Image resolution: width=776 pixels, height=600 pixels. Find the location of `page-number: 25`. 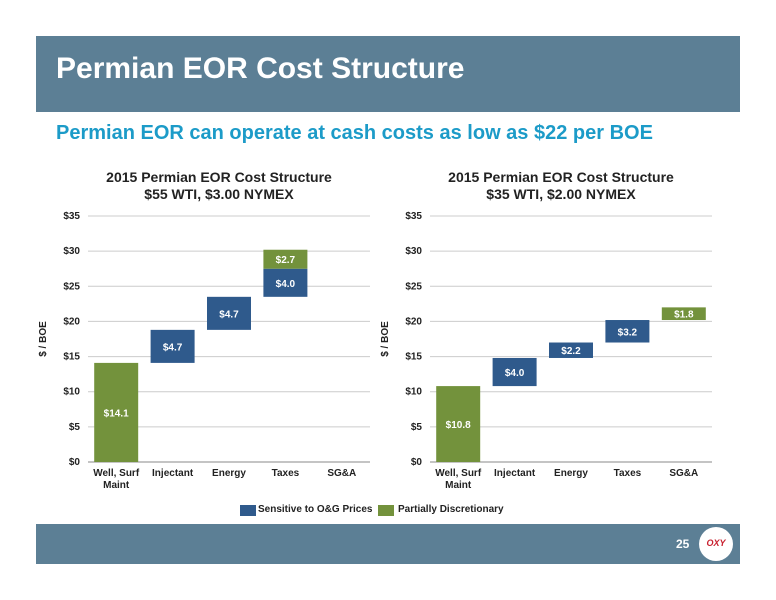

page-number: 25 is located at coordinates (683, 544).